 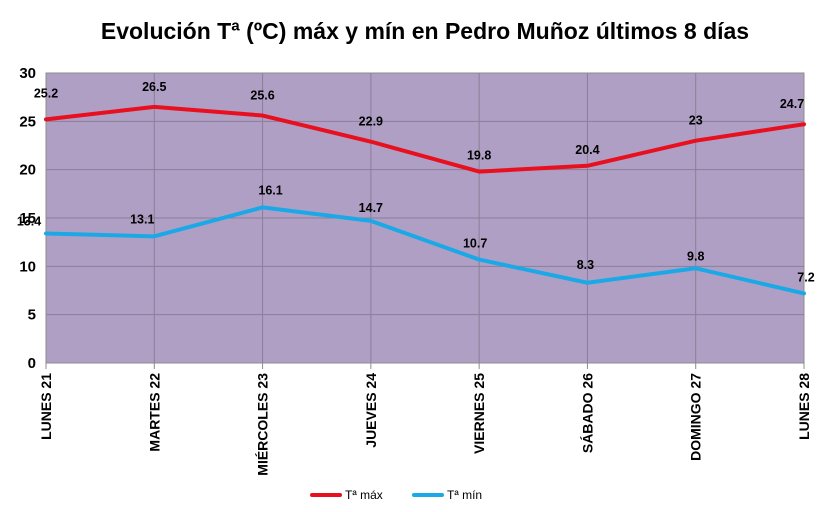 What do you see at coordinates (154, 412) in the screenshot?
I see `x-tick-label: MARTES 22` at bounding box center [154, 412].